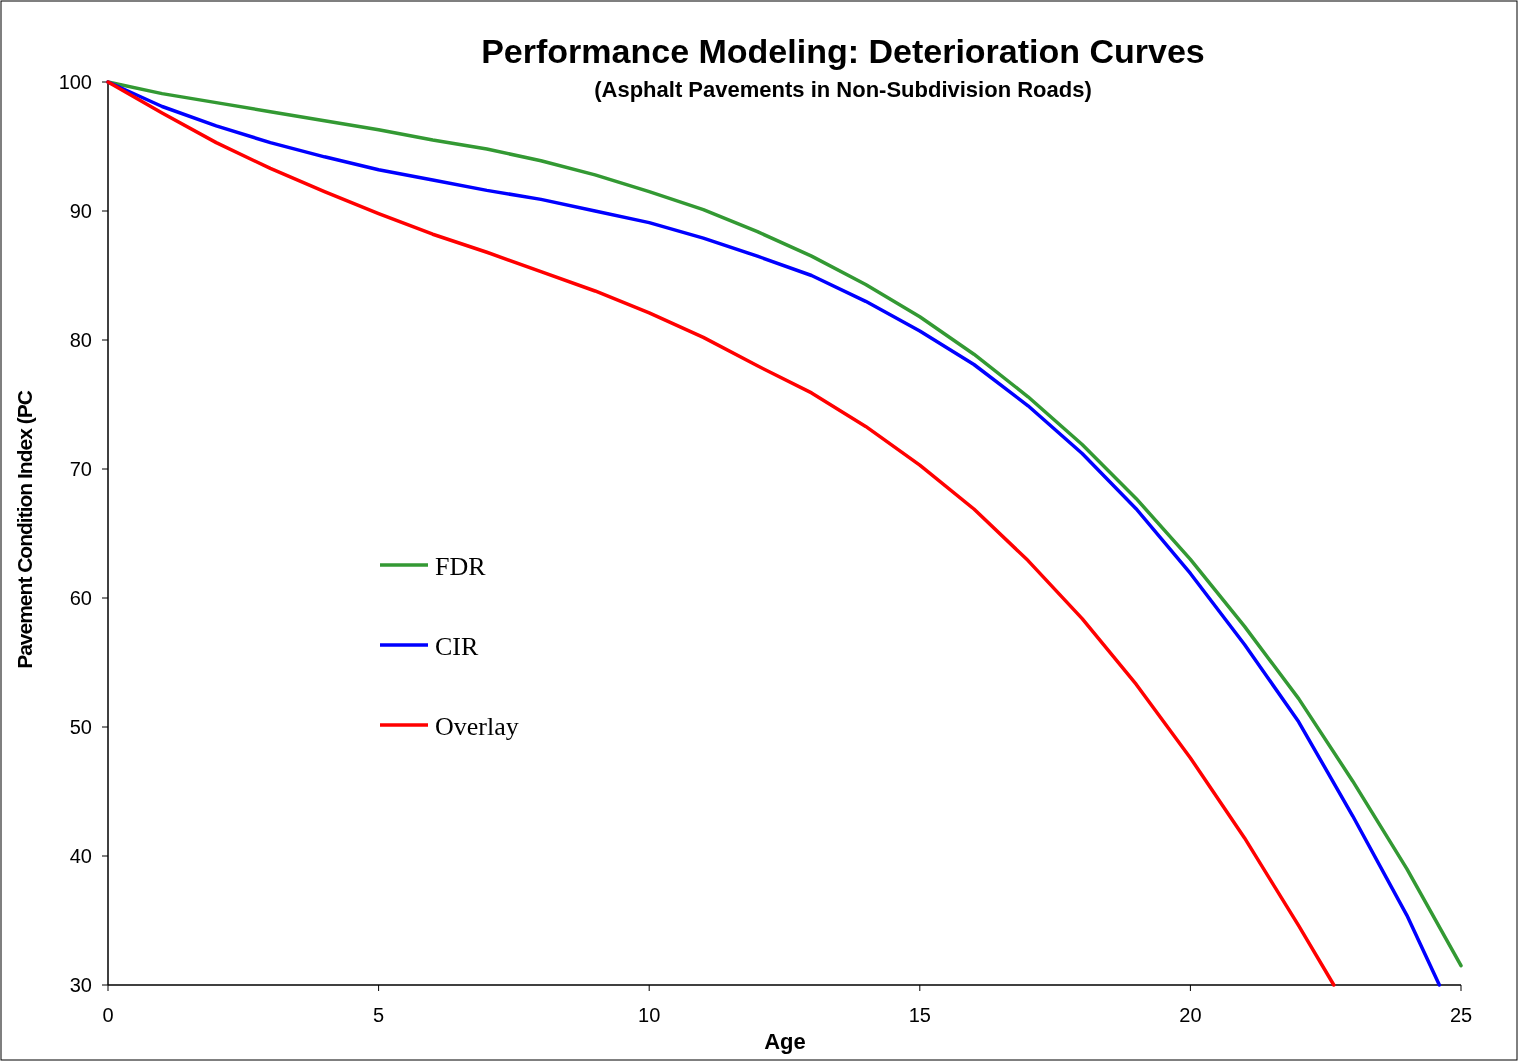 This screenshot has width=1518, height=1061. What do you see at coordinates (80, 211) in the screenshot?
I see `y-tick-label: 90` at bounding box center [80, 211].